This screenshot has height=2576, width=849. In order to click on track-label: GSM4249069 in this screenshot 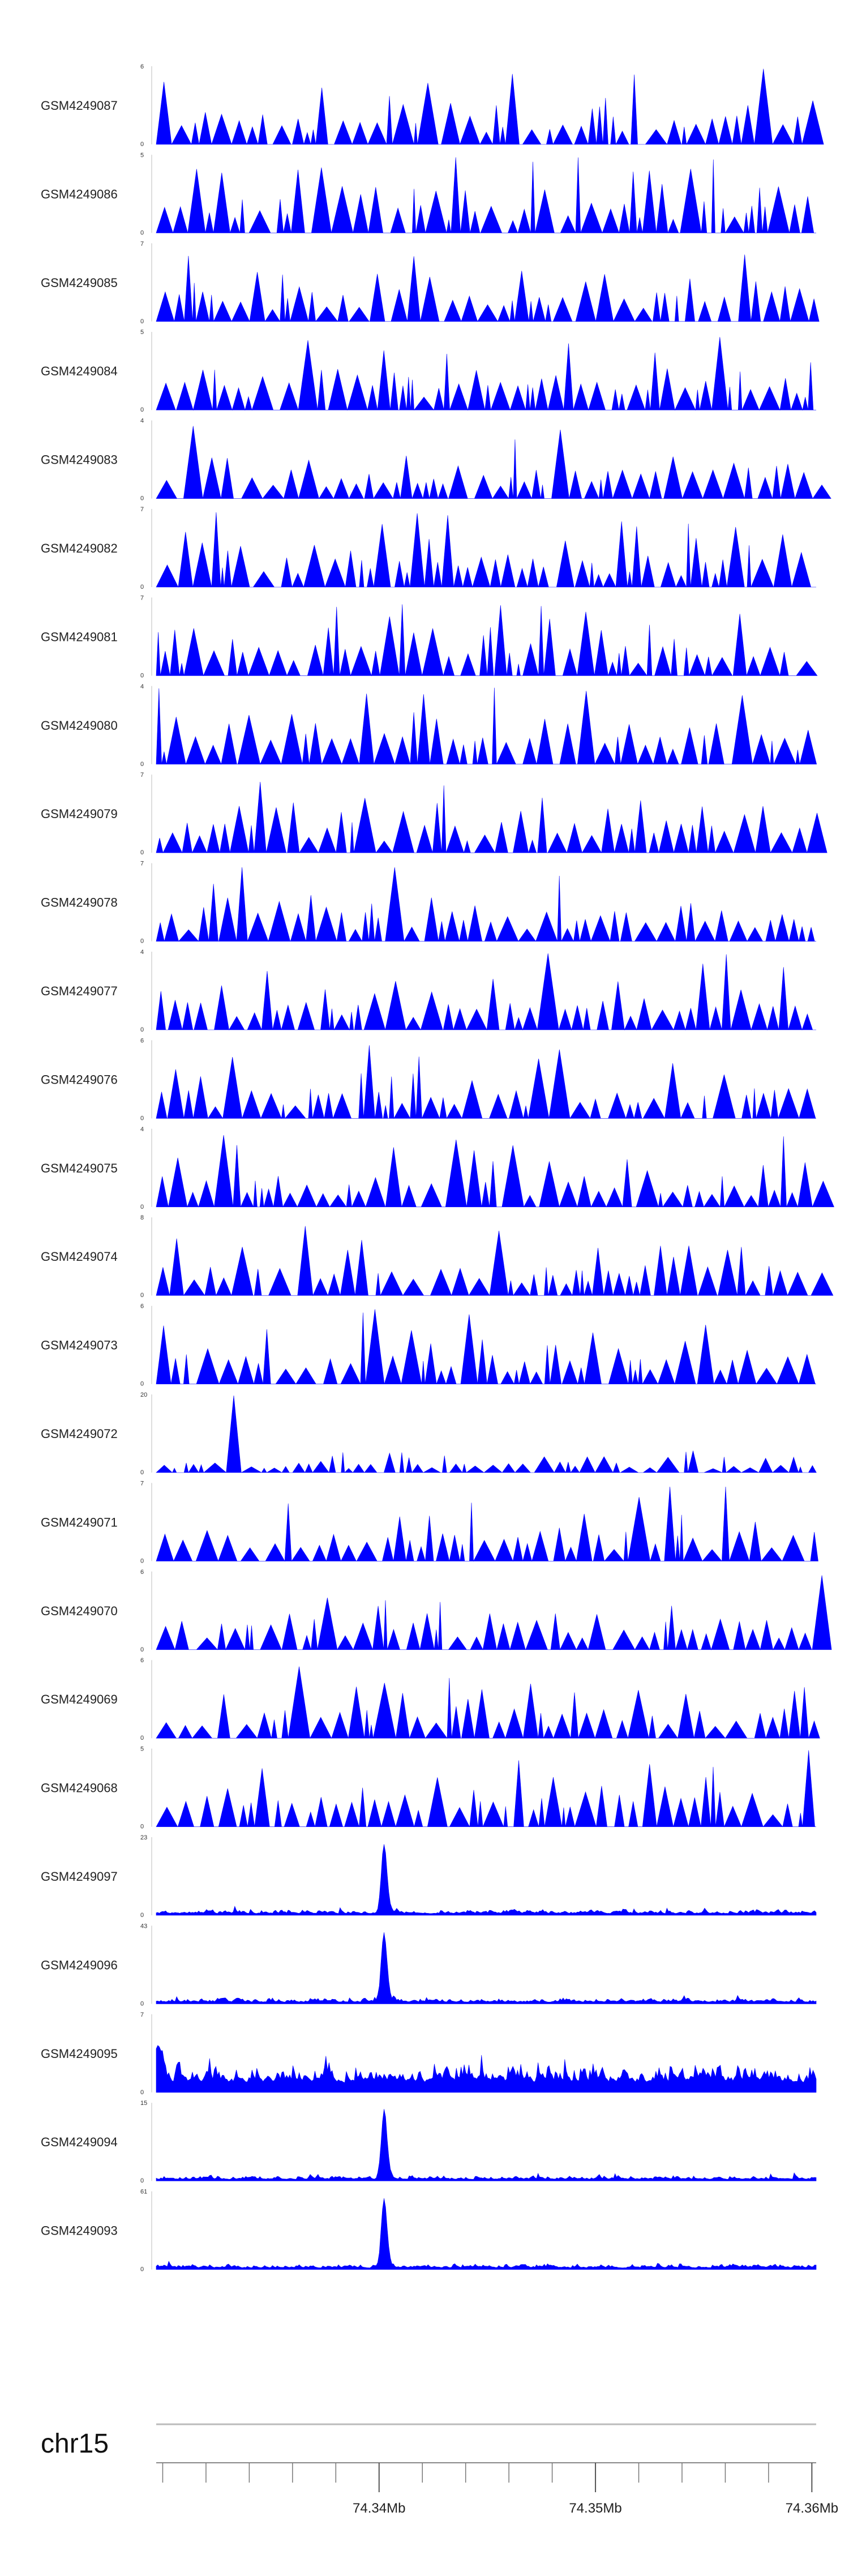, I will do `click(79, 1699)`.